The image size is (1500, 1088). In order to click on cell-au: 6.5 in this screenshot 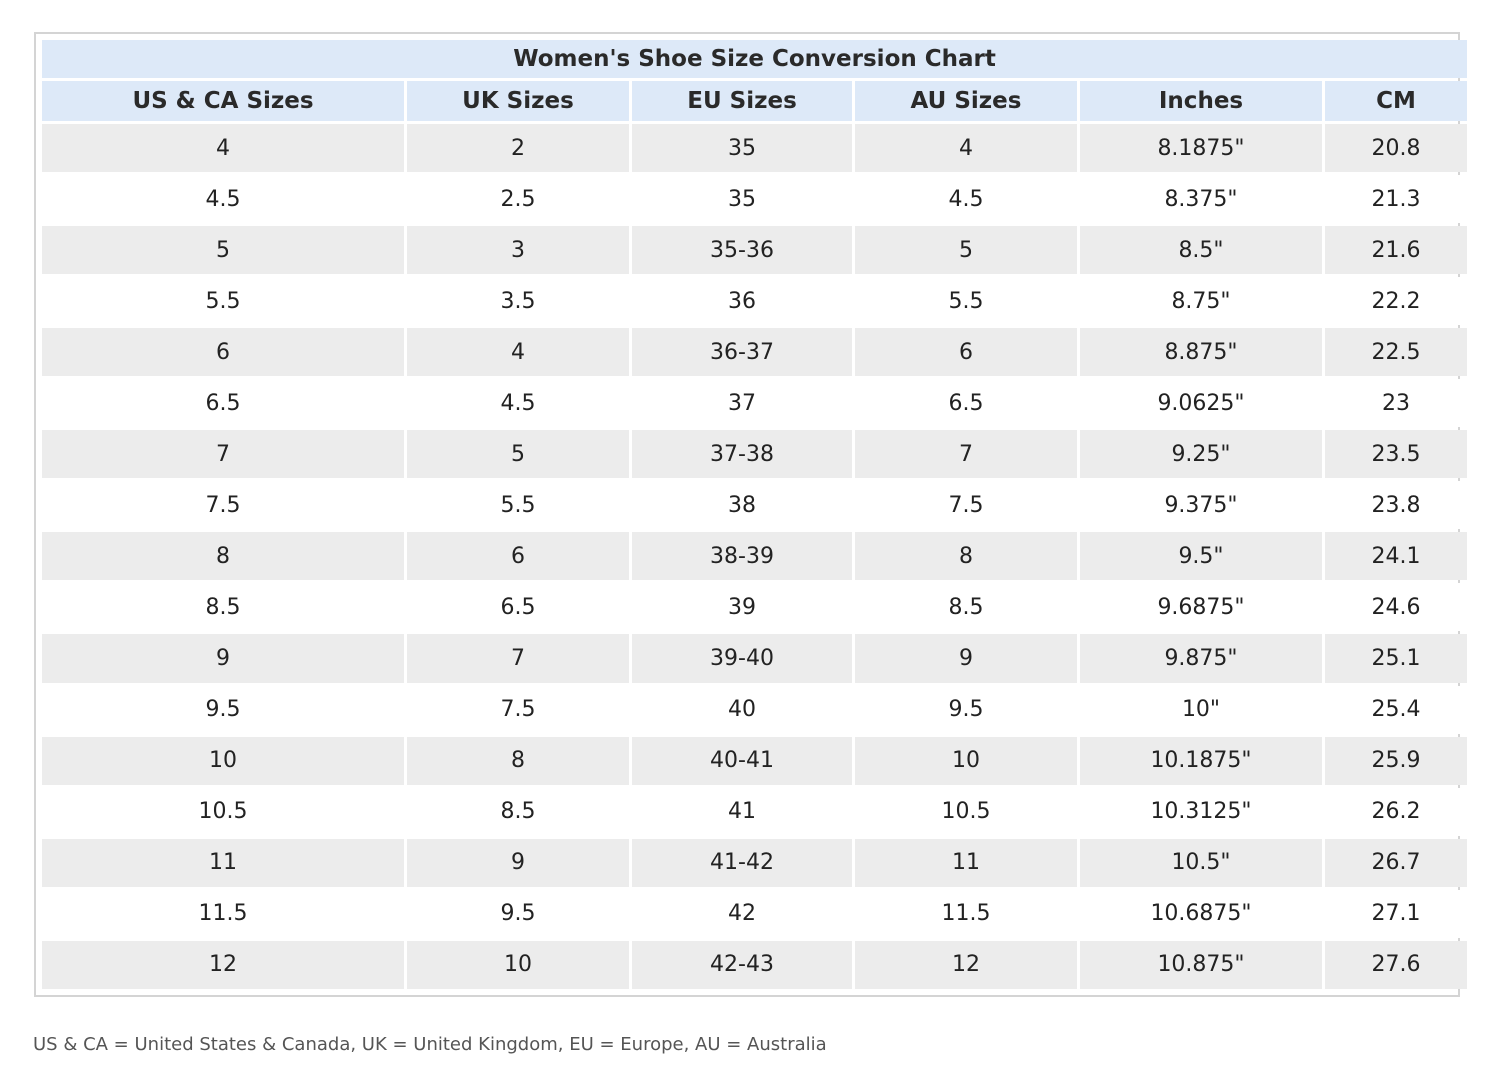, I will do `click(966, 403)`.